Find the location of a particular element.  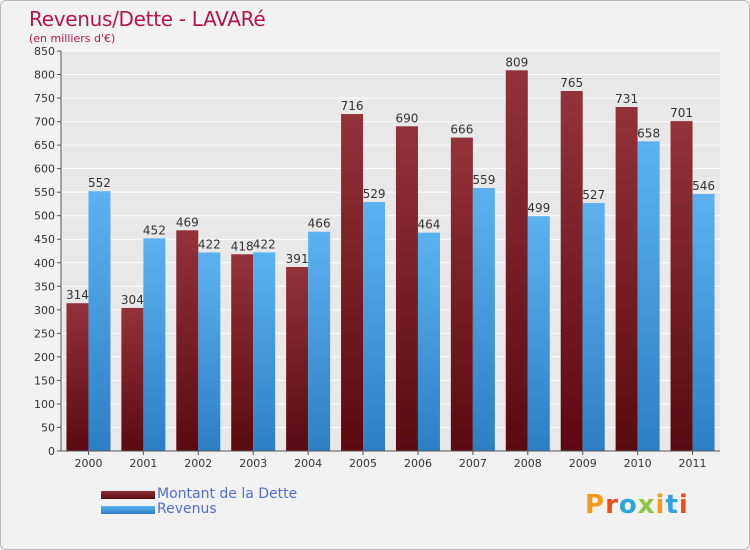

data-label: 559 is located at coordinates (483, 180).